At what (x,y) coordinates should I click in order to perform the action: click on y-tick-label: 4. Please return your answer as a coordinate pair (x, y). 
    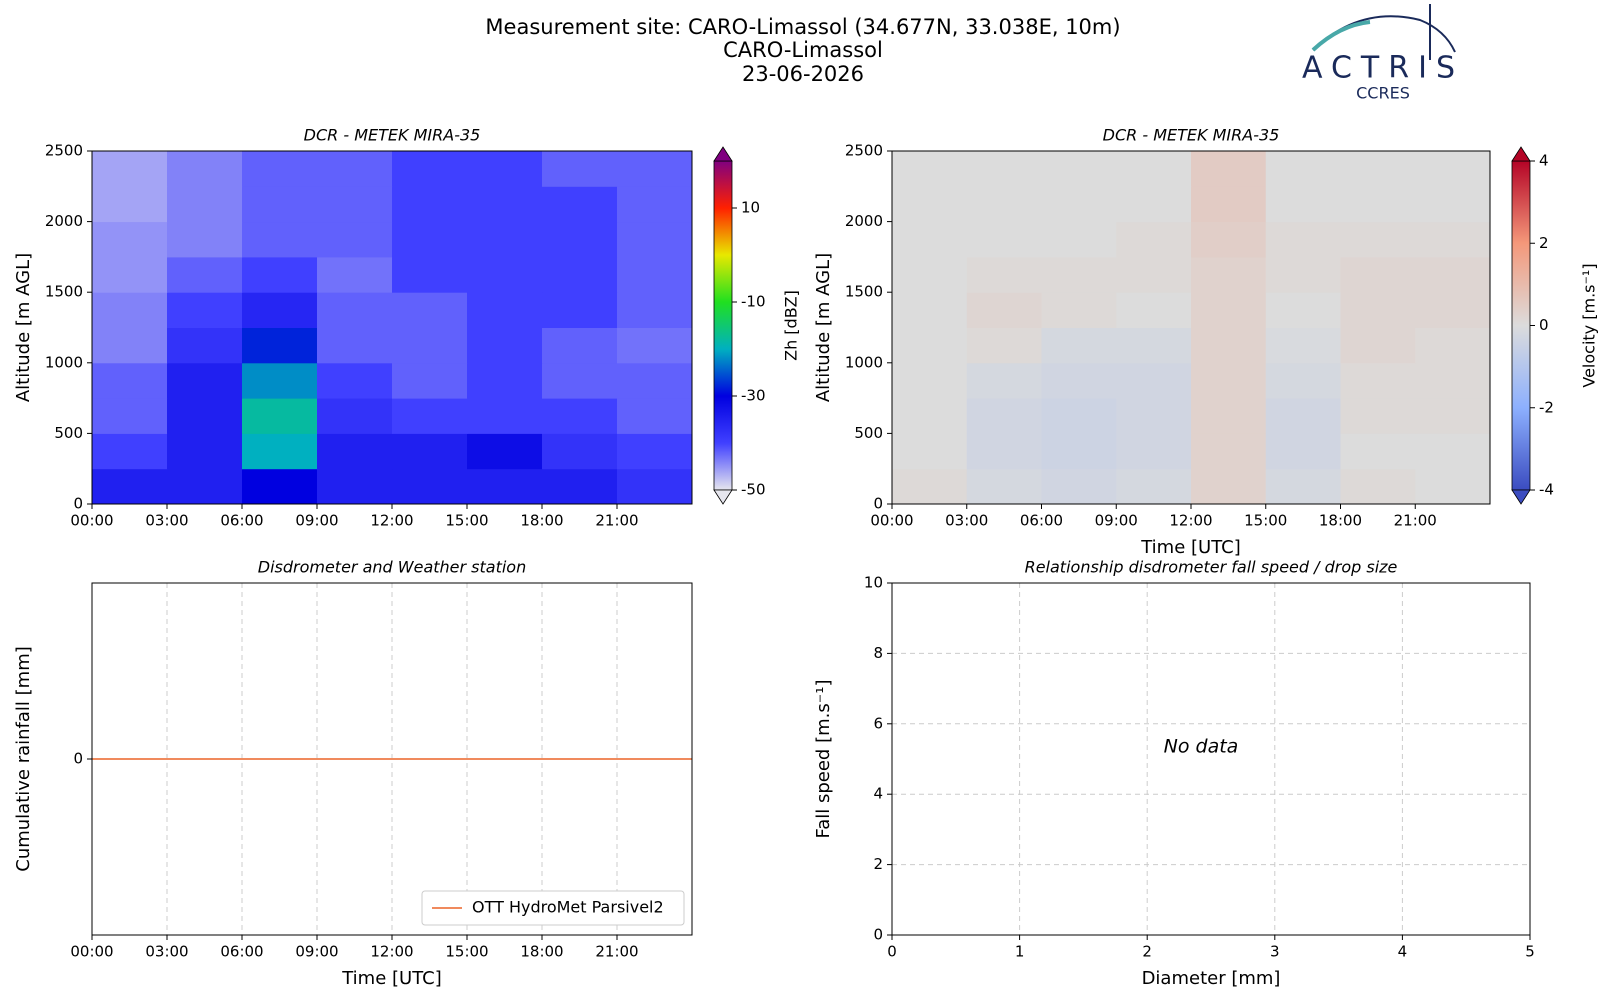
    Looking at the image, I should click on (878, 794).